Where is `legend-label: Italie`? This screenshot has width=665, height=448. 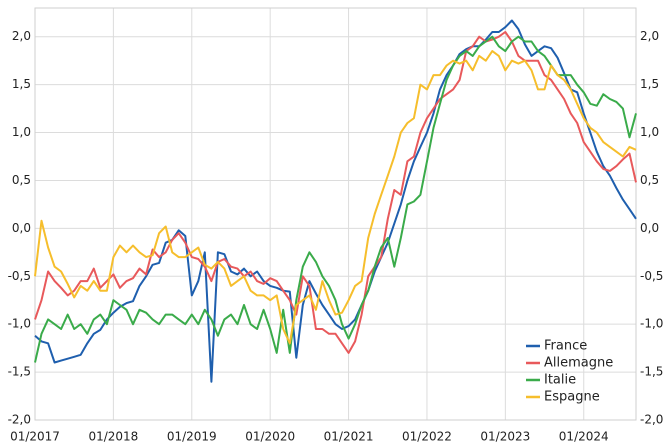 legend-label: Italie is located at coordinates (560, 380).